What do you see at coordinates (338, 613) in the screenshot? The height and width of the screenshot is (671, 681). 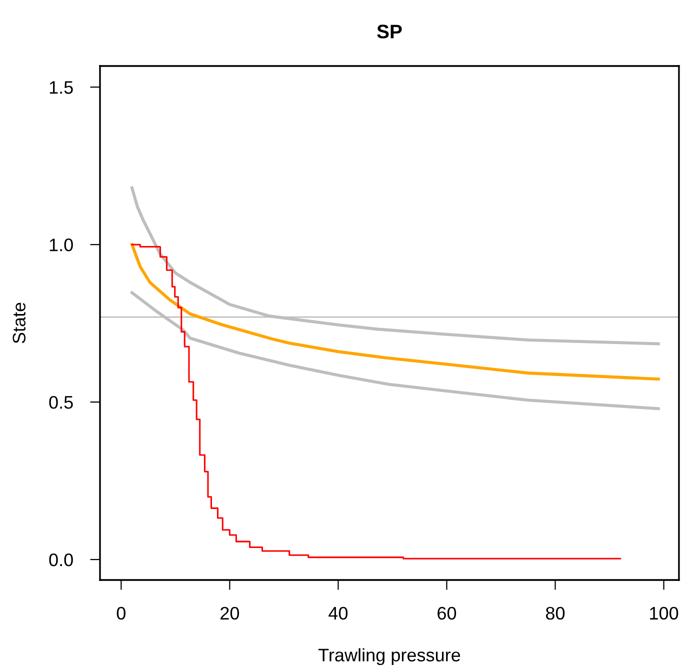 I see `x-tick-label: 40` at bounding box center [338, 613].